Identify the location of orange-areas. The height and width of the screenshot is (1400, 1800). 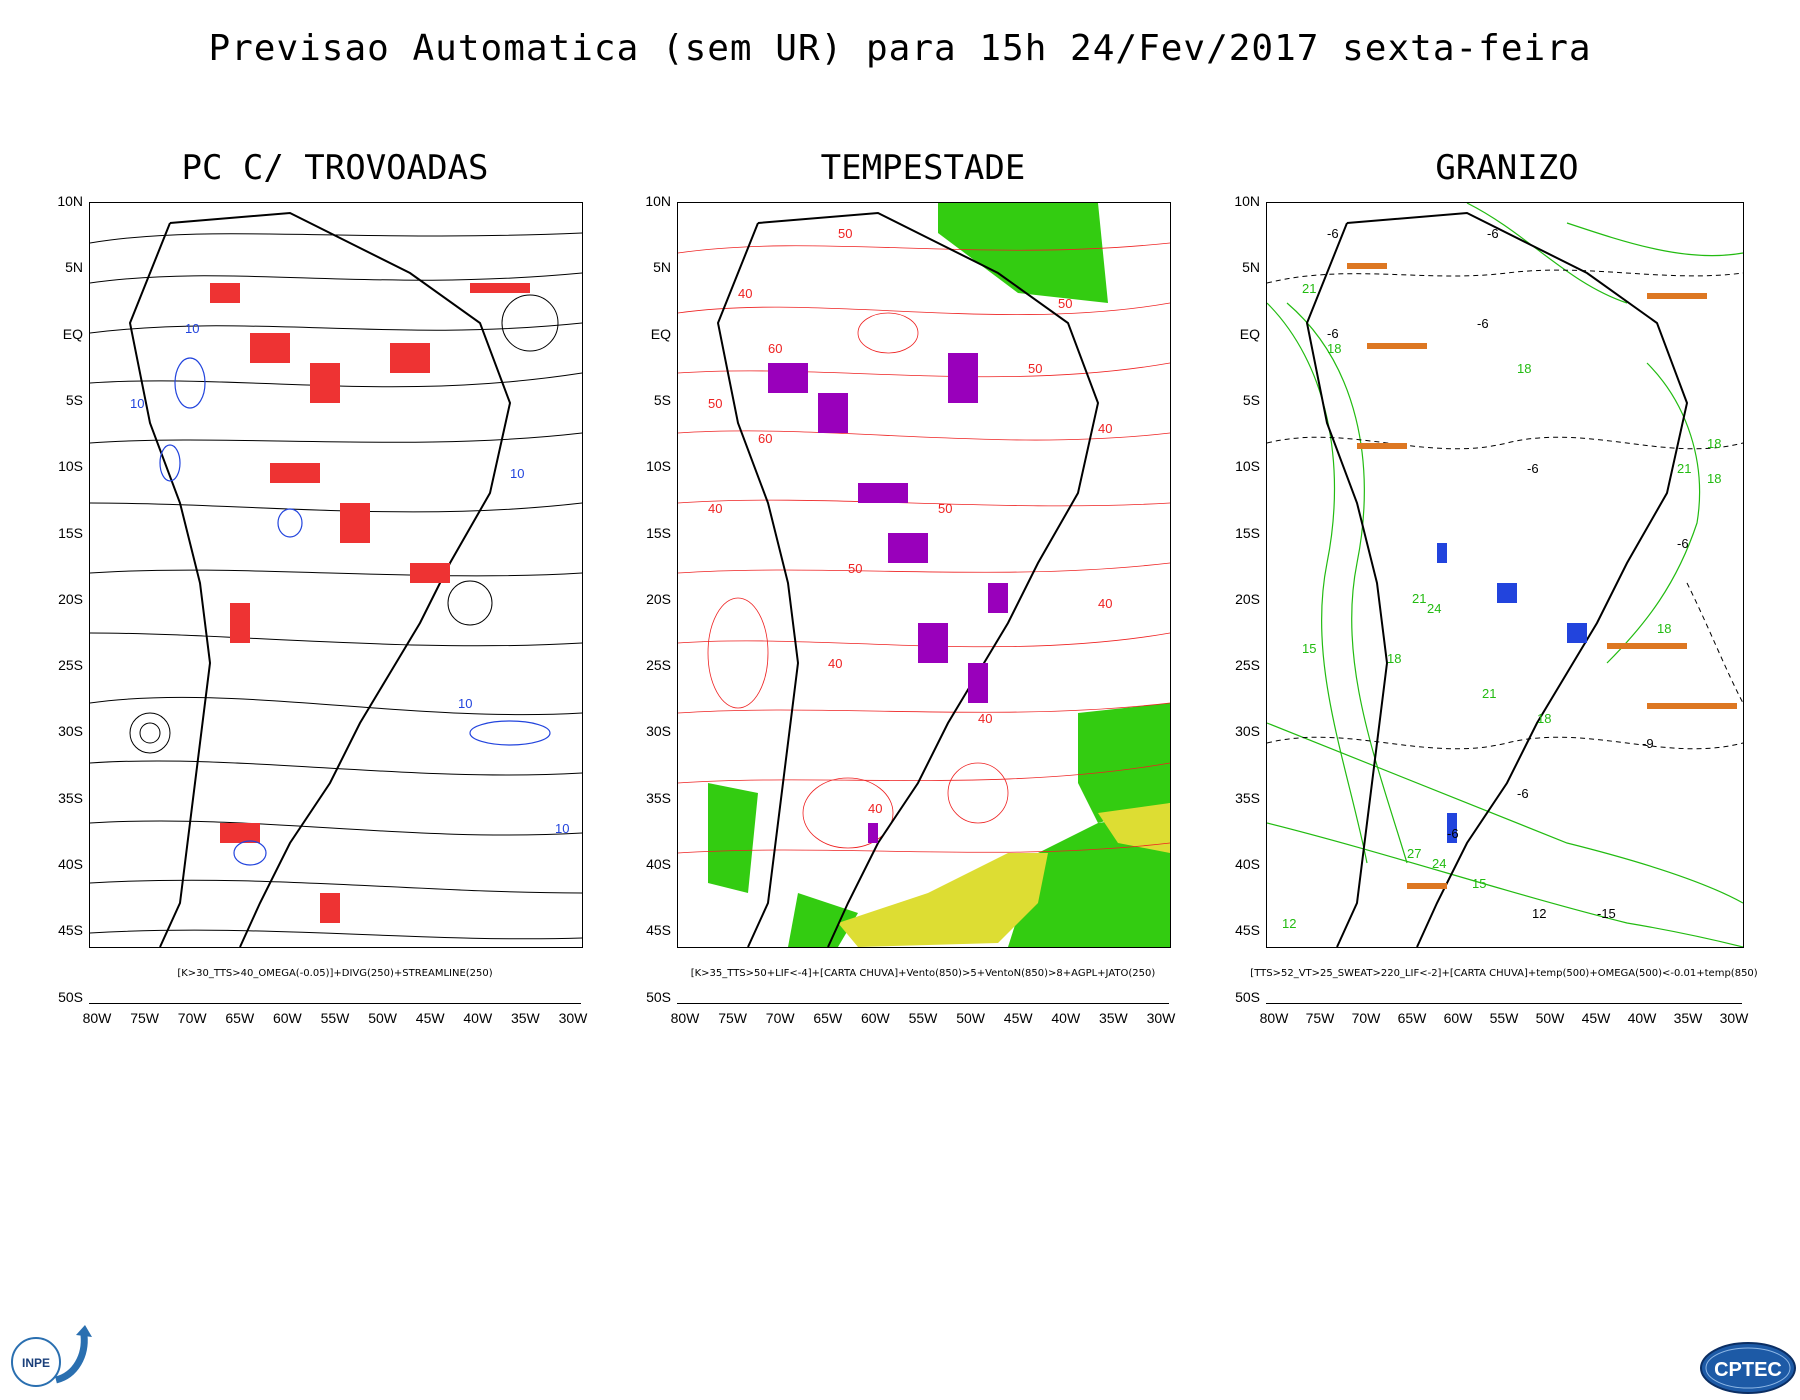
(1542, 576).